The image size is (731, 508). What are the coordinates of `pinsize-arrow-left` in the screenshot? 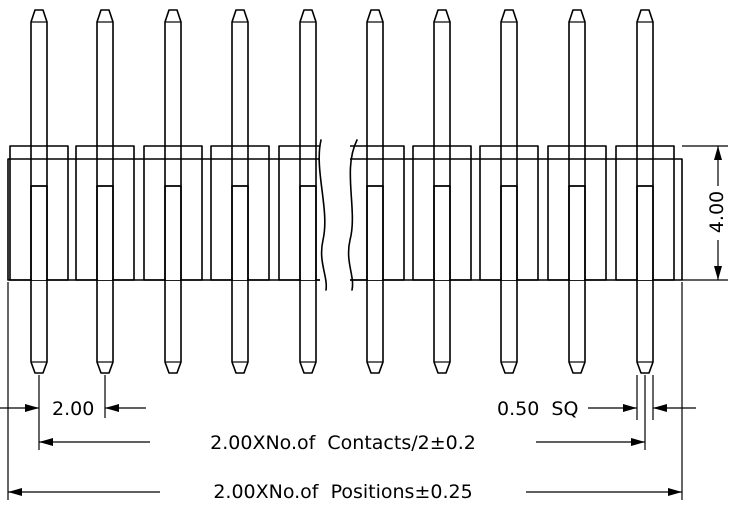 It's located at (630, 408).